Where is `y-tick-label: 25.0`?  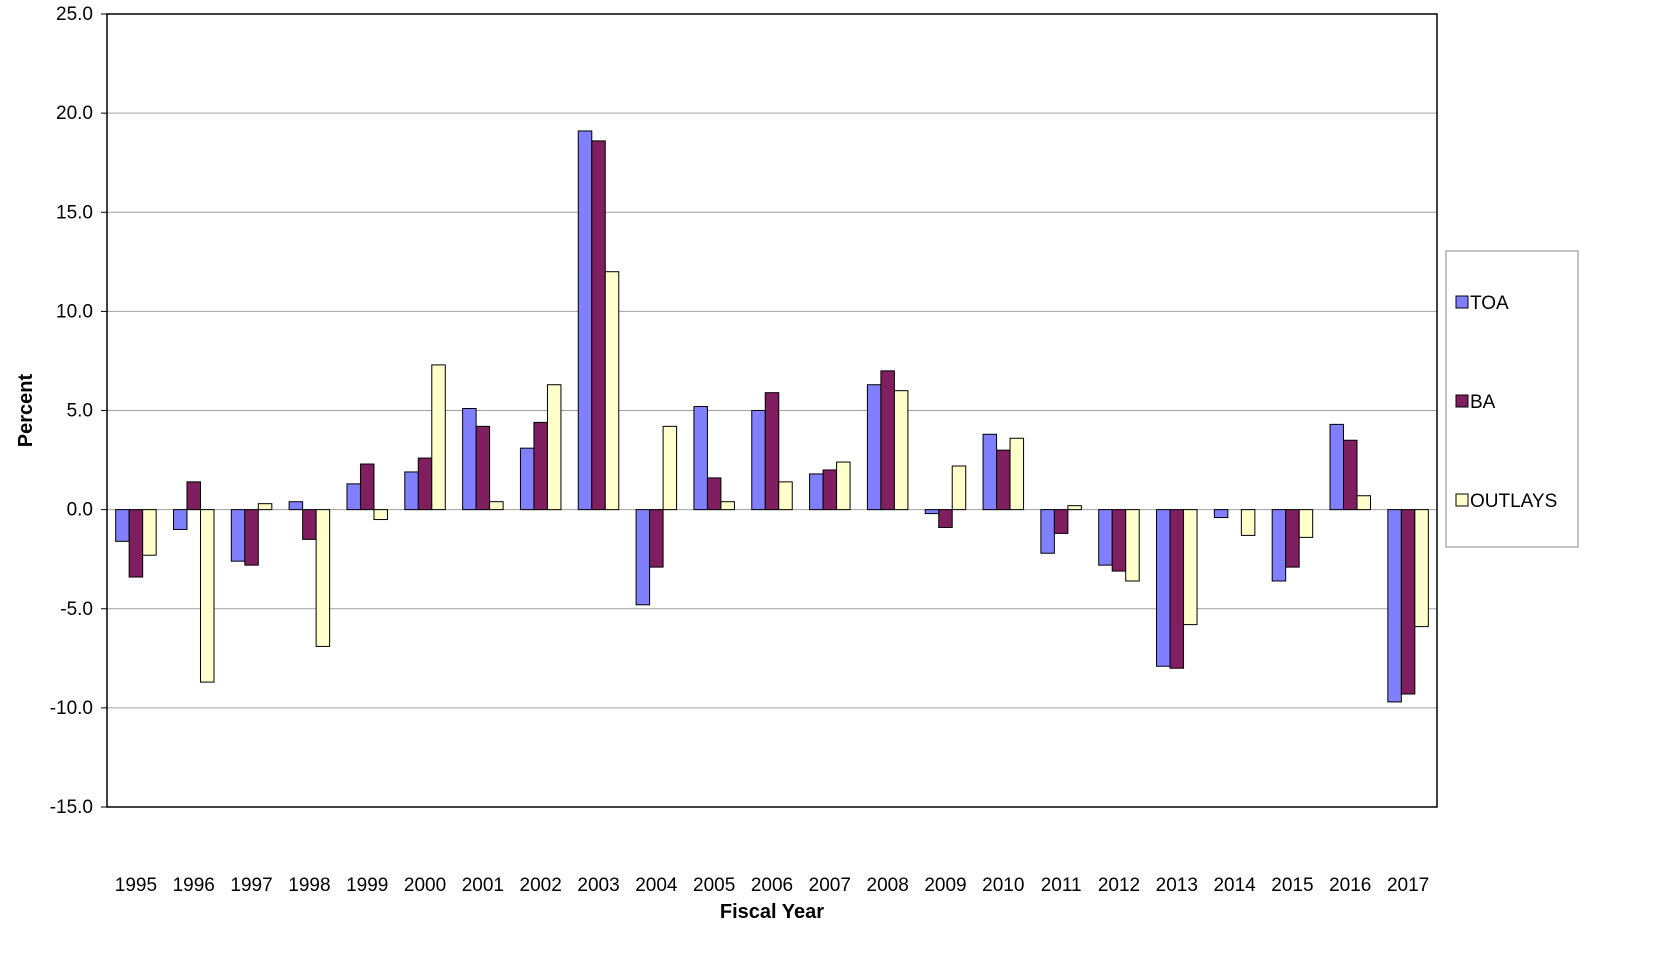
y-tick-label: 25.0 is located at coordinates (74, 14).